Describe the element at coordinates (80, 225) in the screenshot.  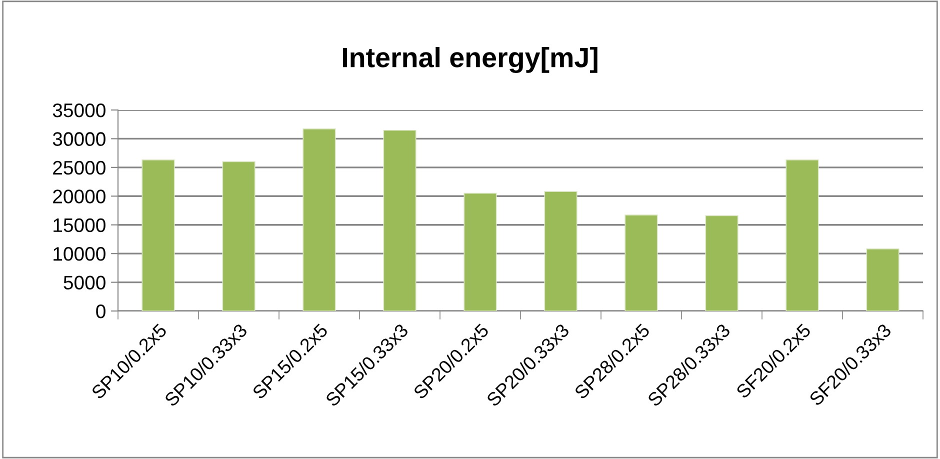
I see `y-tick-label: 15000` at that location.